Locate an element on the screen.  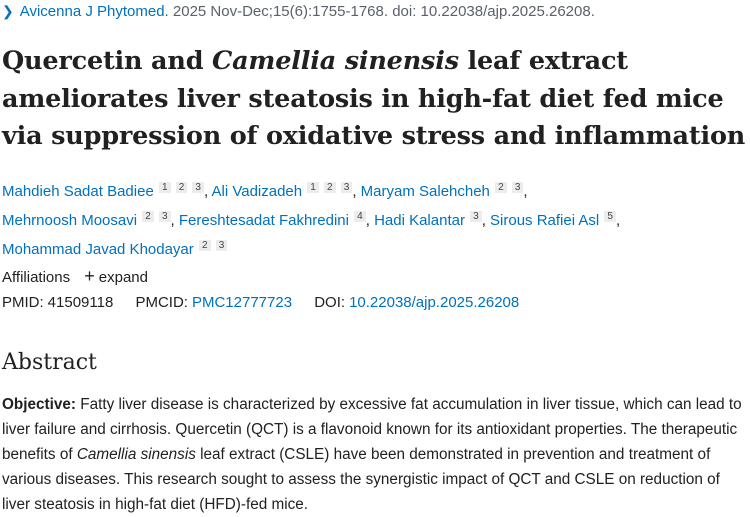
author-link: Maryam Salehcheh is located at coordinates (425, 191).